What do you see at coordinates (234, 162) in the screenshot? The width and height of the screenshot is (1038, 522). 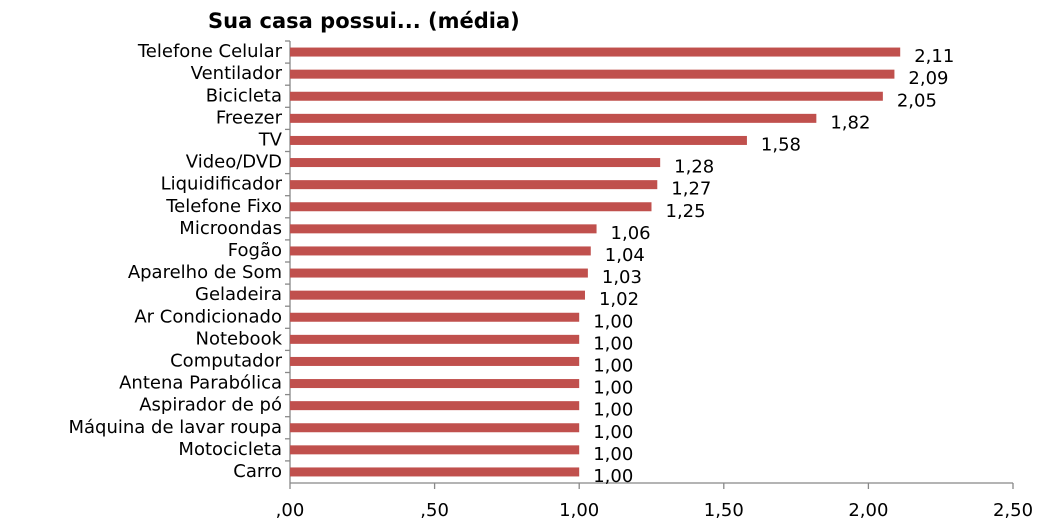 I see `y-tick-label: Video/DVD` at bounding box center [234, 162].